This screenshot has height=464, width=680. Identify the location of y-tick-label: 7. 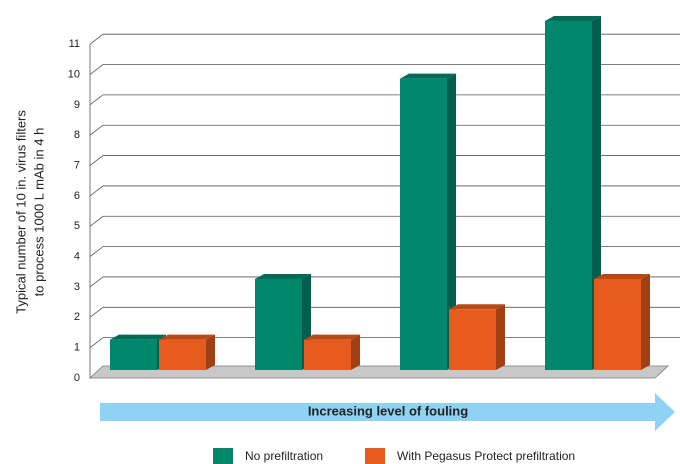
(77, 165).